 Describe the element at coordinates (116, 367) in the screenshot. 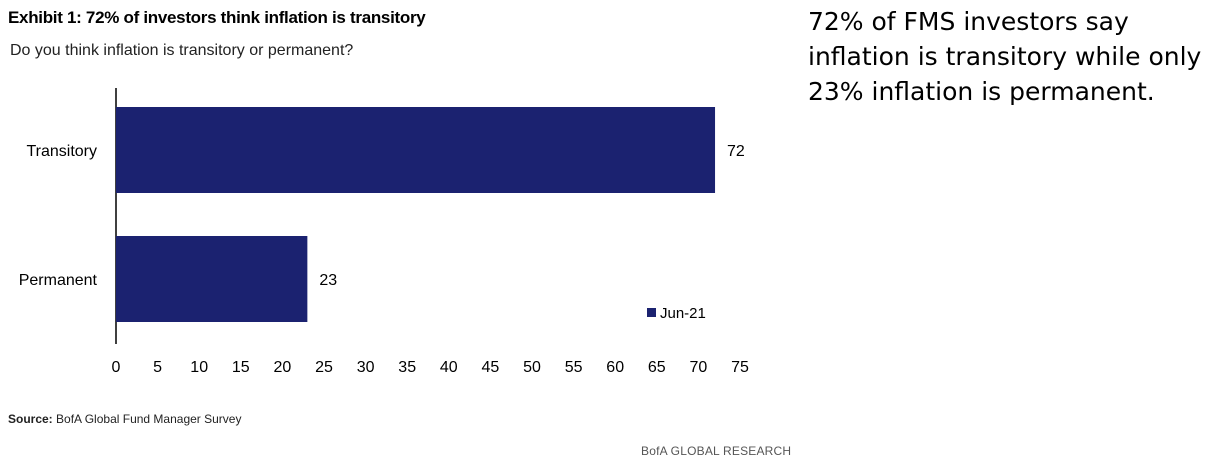

I see `x-tick-label: 0` at that location.